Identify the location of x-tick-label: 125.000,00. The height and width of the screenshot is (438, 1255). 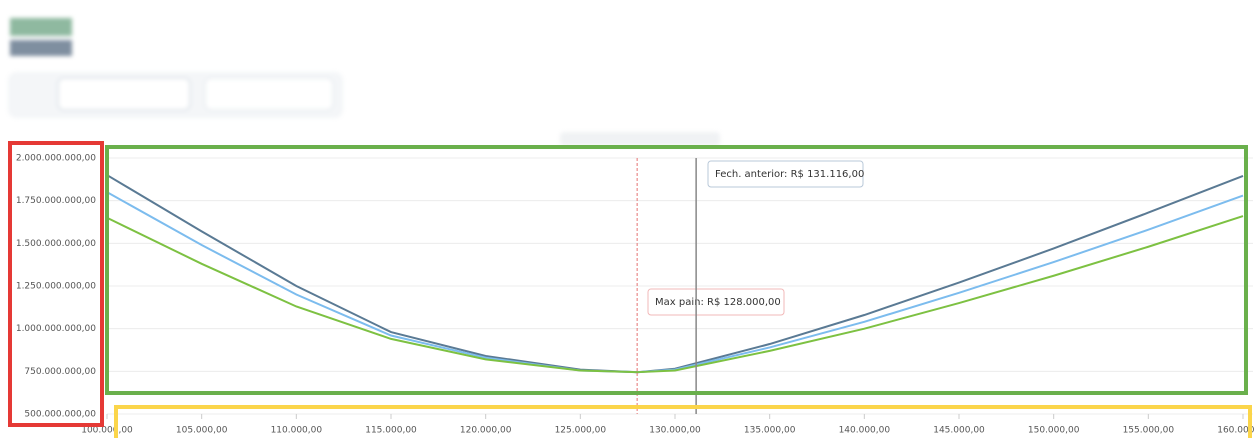
(581, 431).